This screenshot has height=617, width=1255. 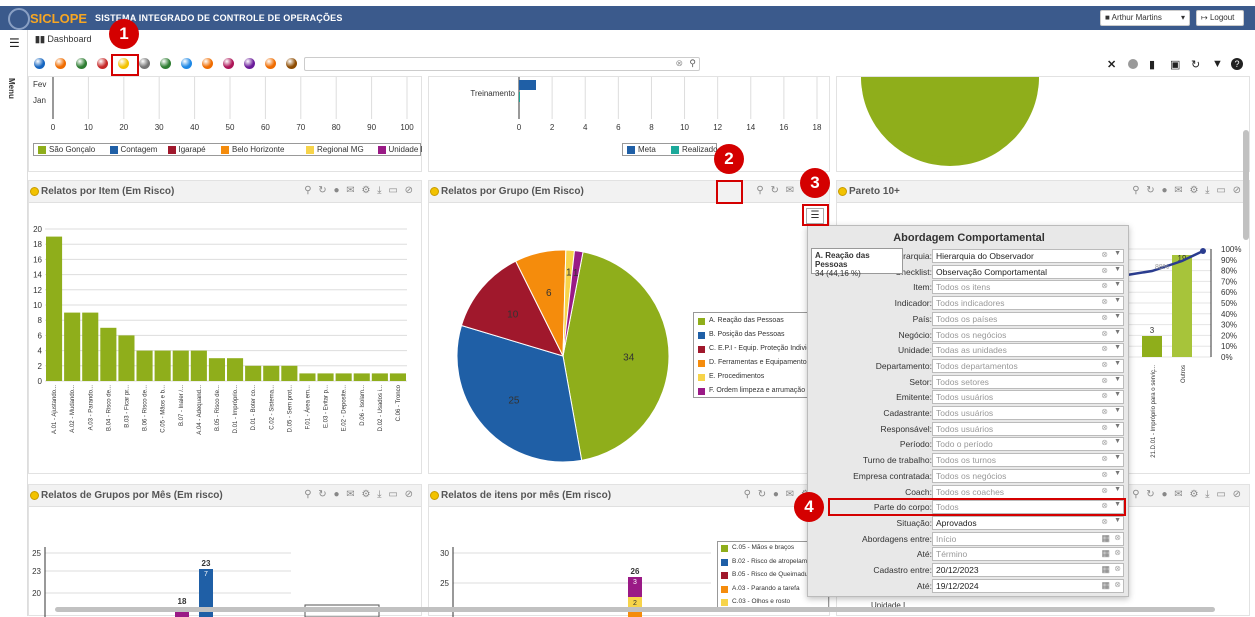 I want to click on filter-input: Aprovados, so click(x=1028, y=522).